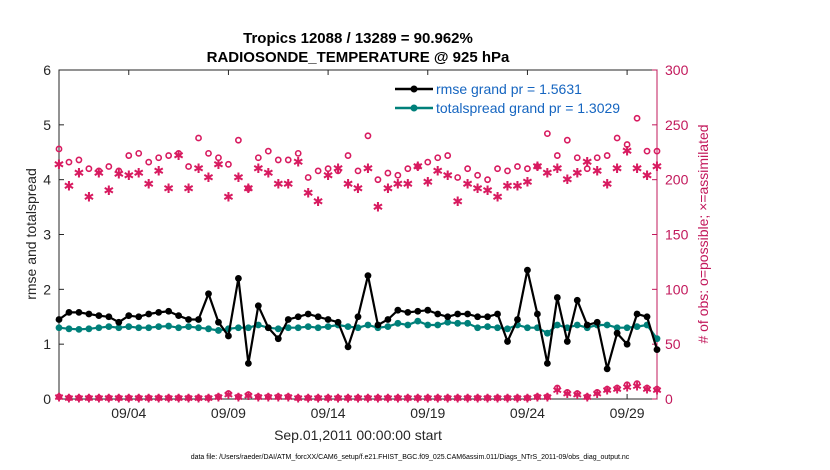 This screenshot has width=830, height=470. I want to click on x-tick-label: 09/14, so click(328, 413).